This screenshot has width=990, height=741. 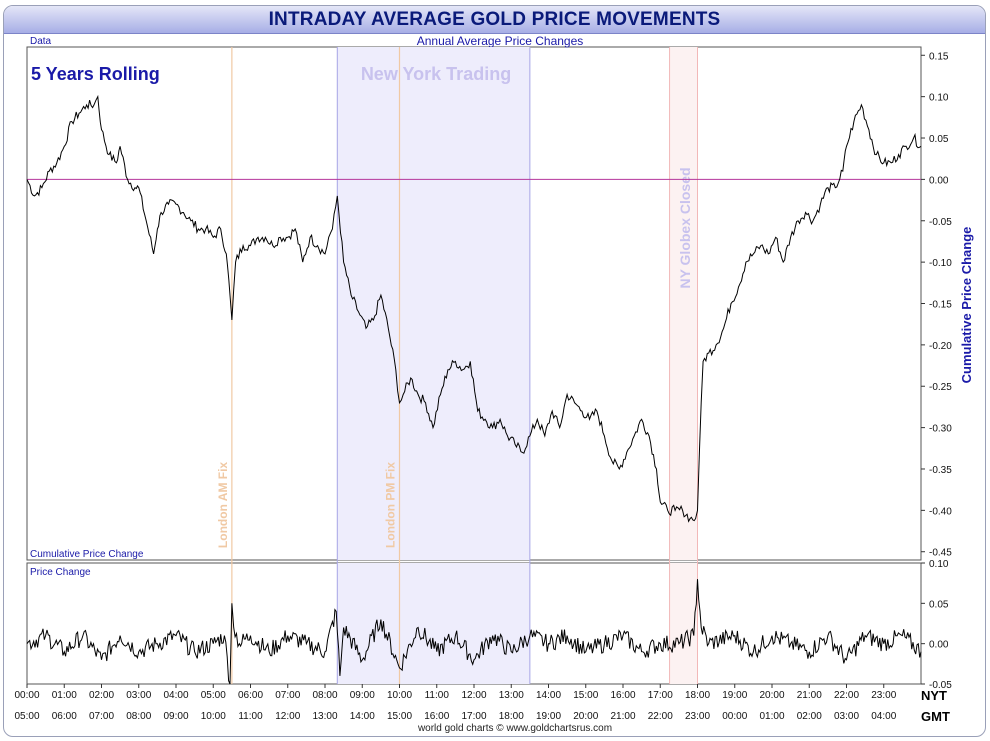 I want to click on x-tick-label-nyt: 19:00, so click(x=734, y=695).